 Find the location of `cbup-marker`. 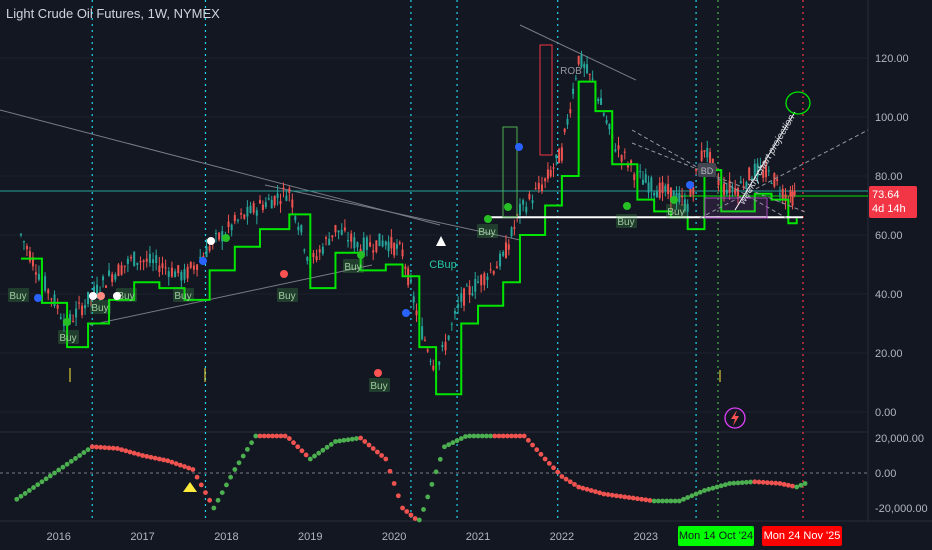

cbup-marker is located at coordinates (441, 241).